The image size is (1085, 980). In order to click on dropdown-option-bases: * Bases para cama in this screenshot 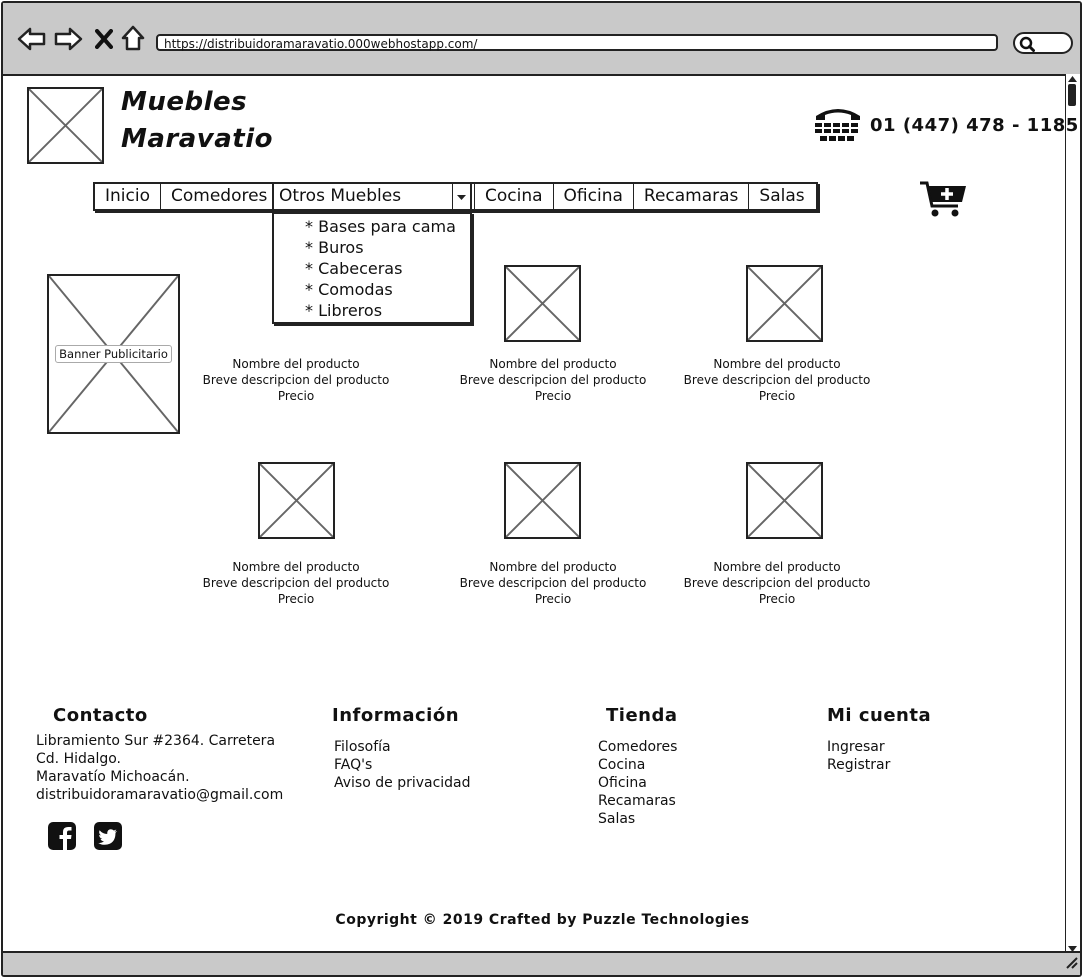, I will do `click(380, 226)`.